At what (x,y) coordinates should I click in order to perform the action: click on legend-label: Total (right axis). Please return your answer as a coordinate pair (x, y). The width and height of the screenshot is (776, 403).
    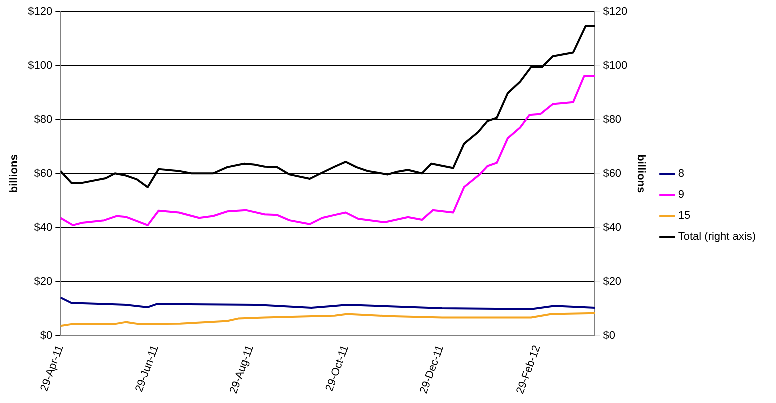
    Looking at the image, I should click on (717, 237).